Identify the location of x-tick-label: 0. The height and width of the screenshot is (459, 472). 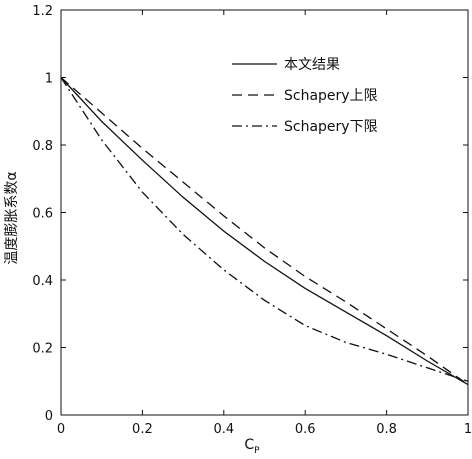
(61, 429).